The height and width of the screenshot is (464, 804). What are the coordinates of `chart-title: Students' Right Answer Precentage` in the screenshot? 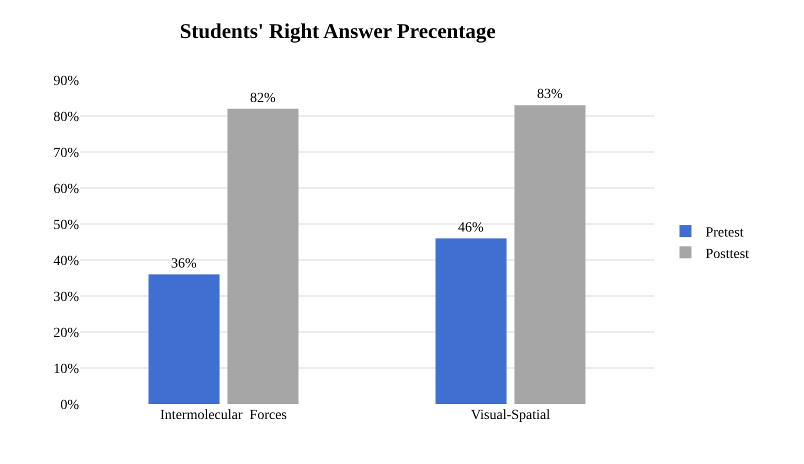 It's located at (338, 30).